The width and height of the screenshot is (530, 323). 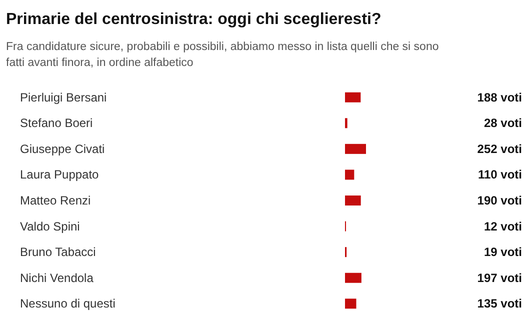 What do you see at coordinates (499, 97) in the screenshot?
I see `data-label: 188 voti` at bounding box center [499, 97].